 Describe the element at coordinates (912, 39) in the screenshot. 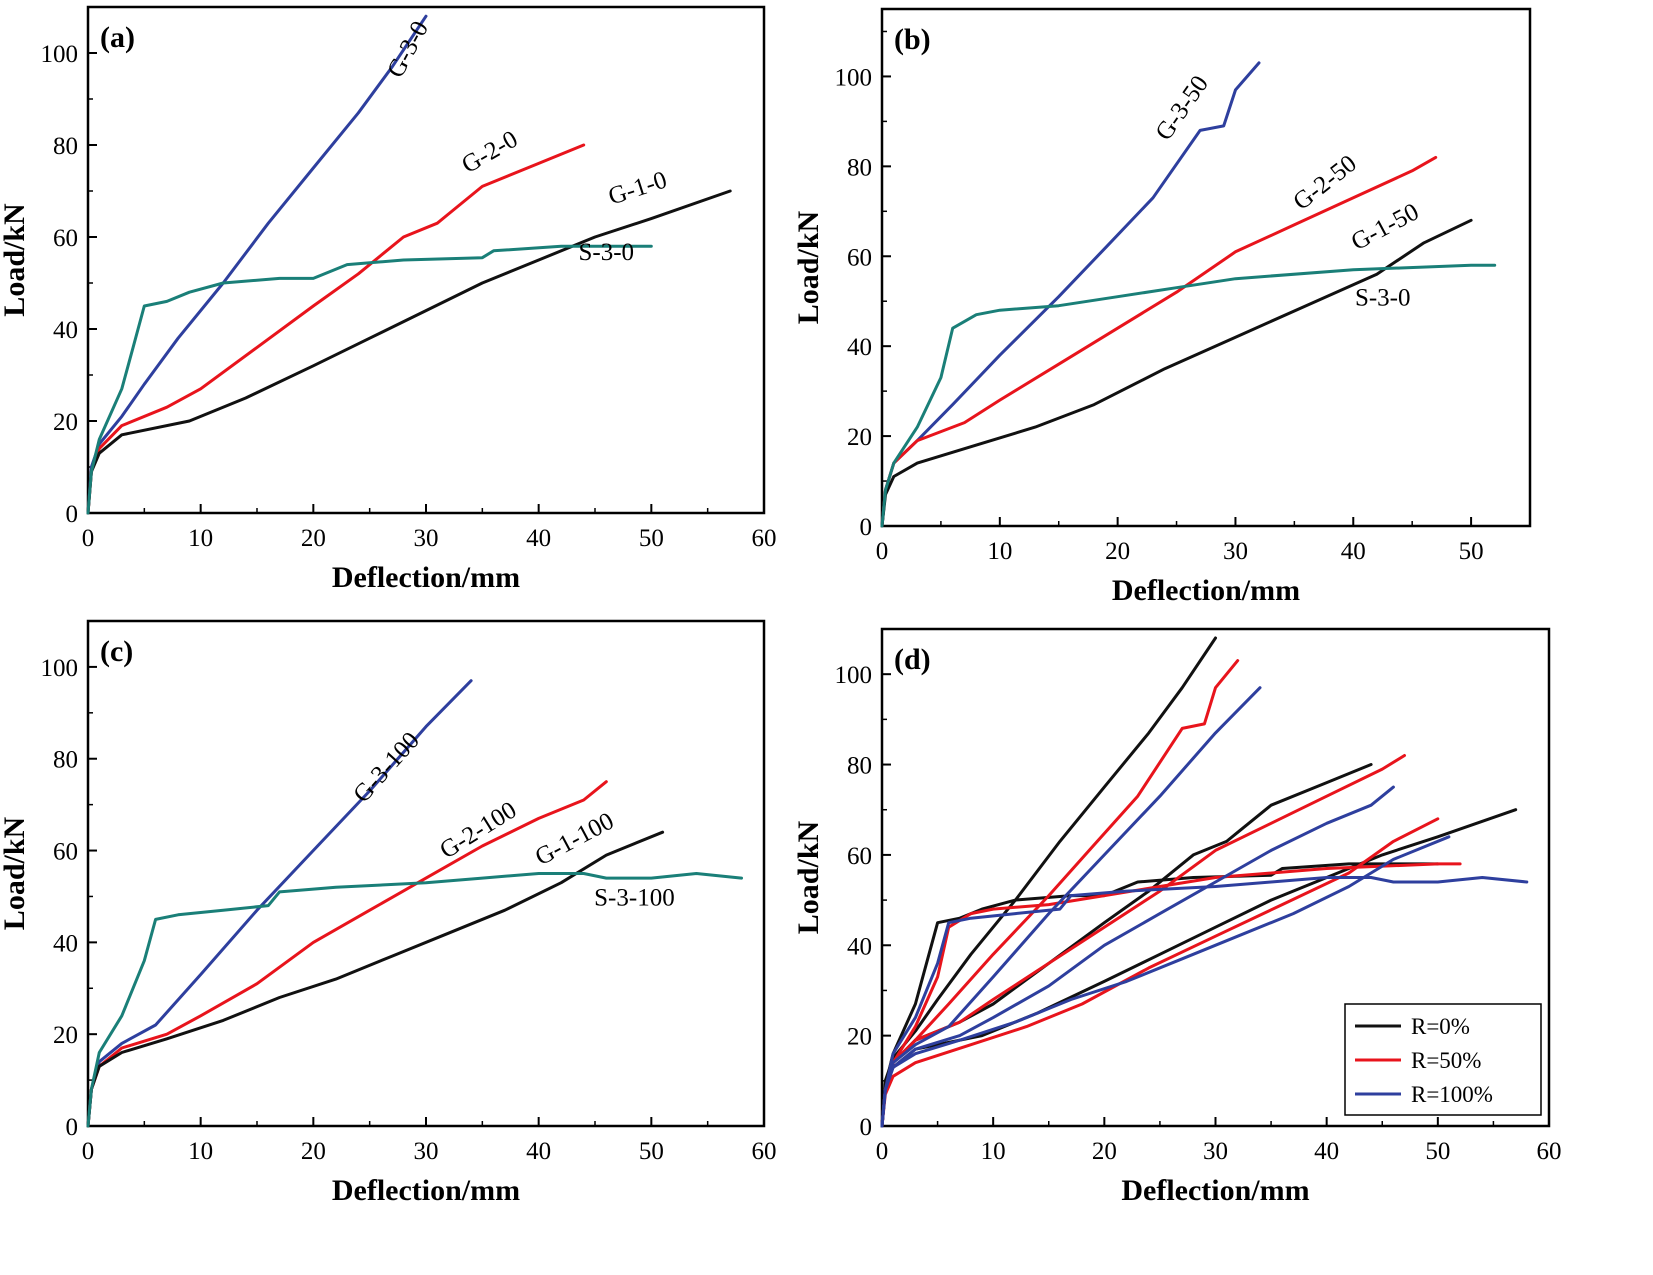

I see `panel-label: (b)` at that location.